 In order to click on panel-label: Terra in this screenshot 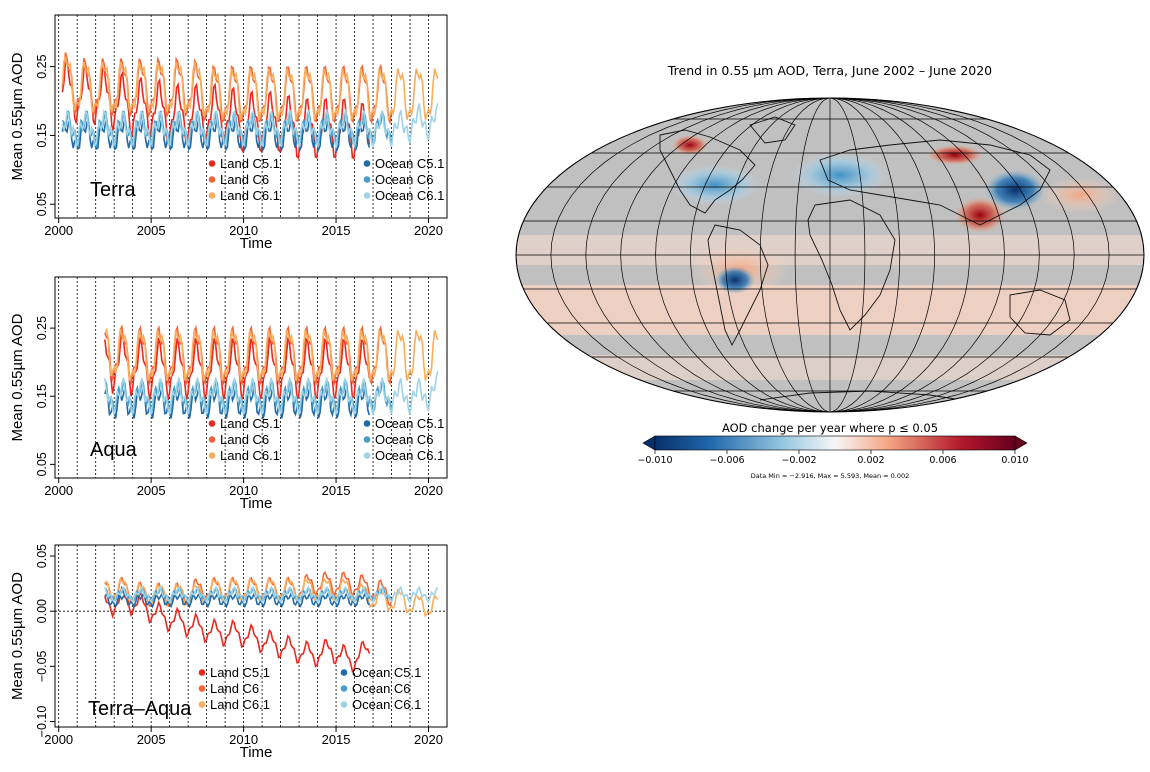, I will do `click(113, 190)`.